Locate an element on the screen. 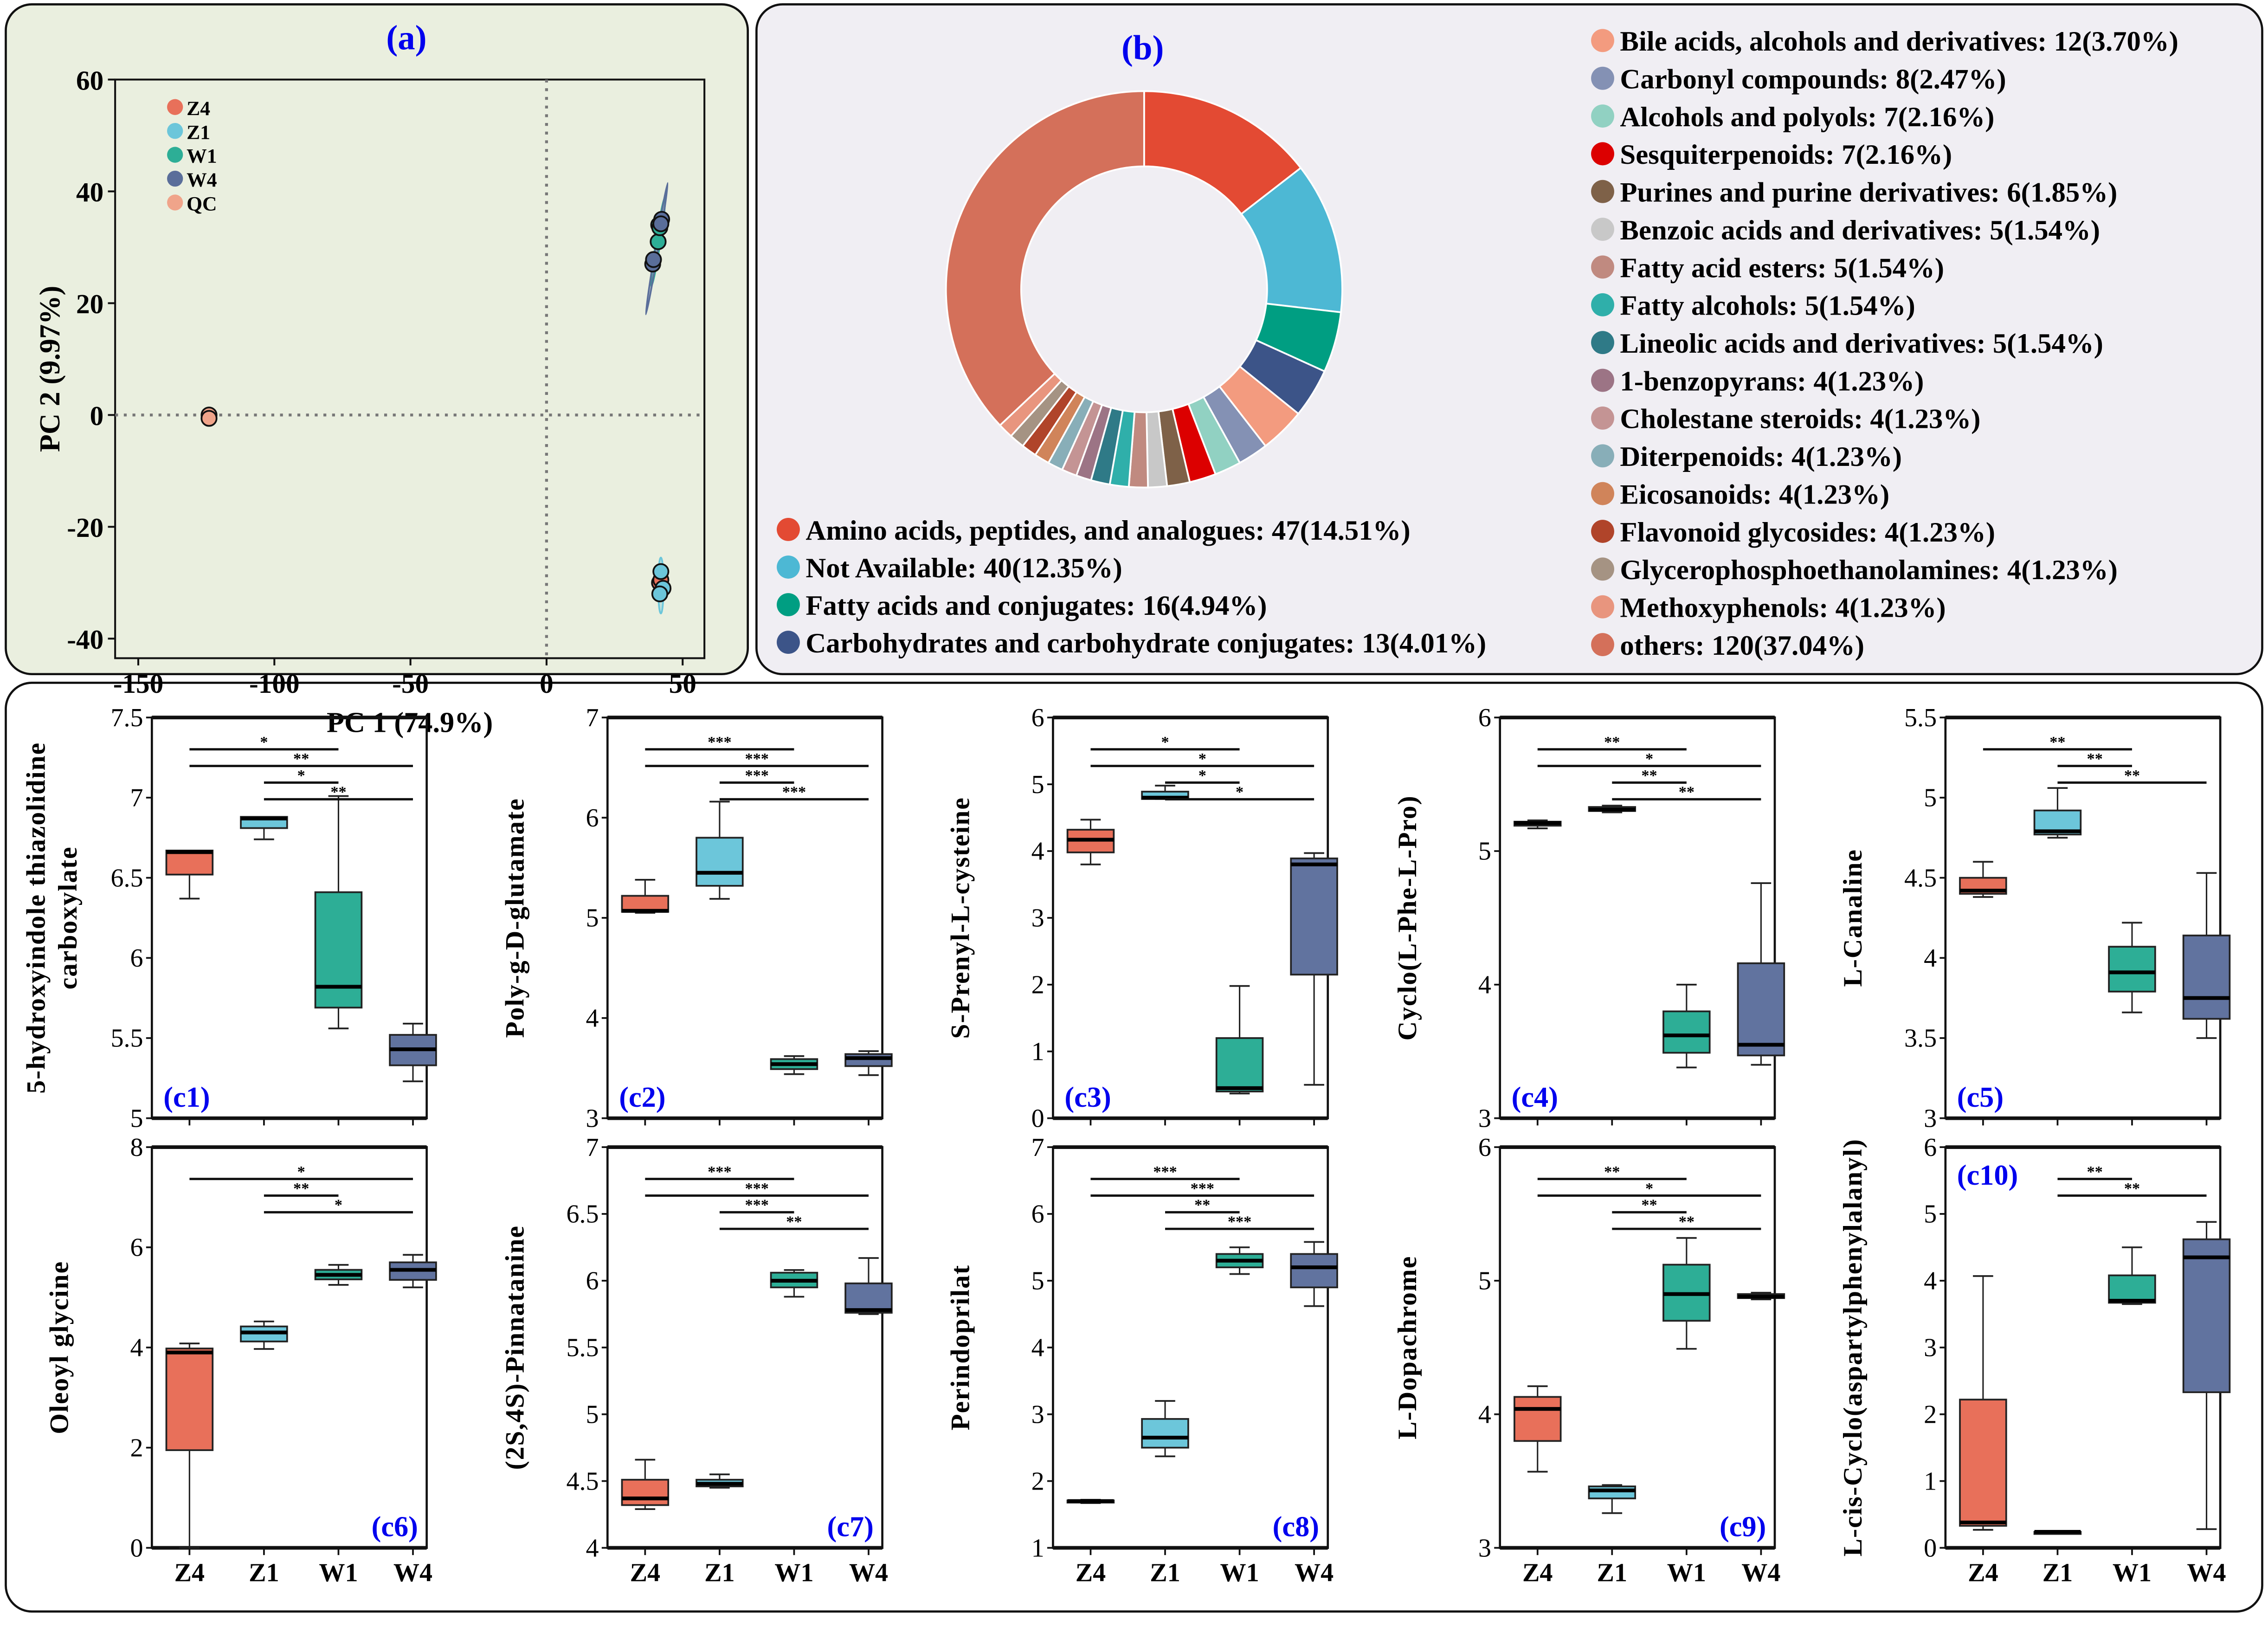 This screenshot has height=1626, width=2268. x-tick-label: Z1 is located at coordinates (1165, 1573).